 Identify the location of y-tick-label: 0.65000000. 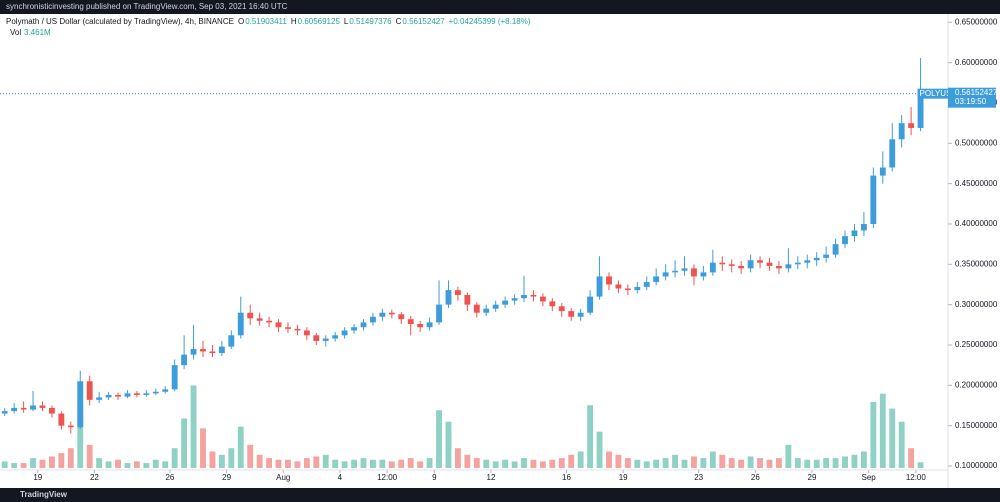
(976, 21).